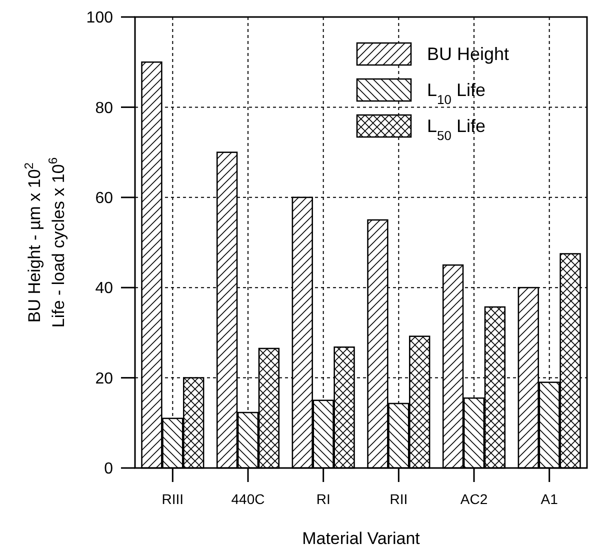 This screenshot has width=589, height=551. What do you see at coordinates (248, 499) in the screenshot?
I see `x-tick-label: 440C` at bounding box center [248, 499].